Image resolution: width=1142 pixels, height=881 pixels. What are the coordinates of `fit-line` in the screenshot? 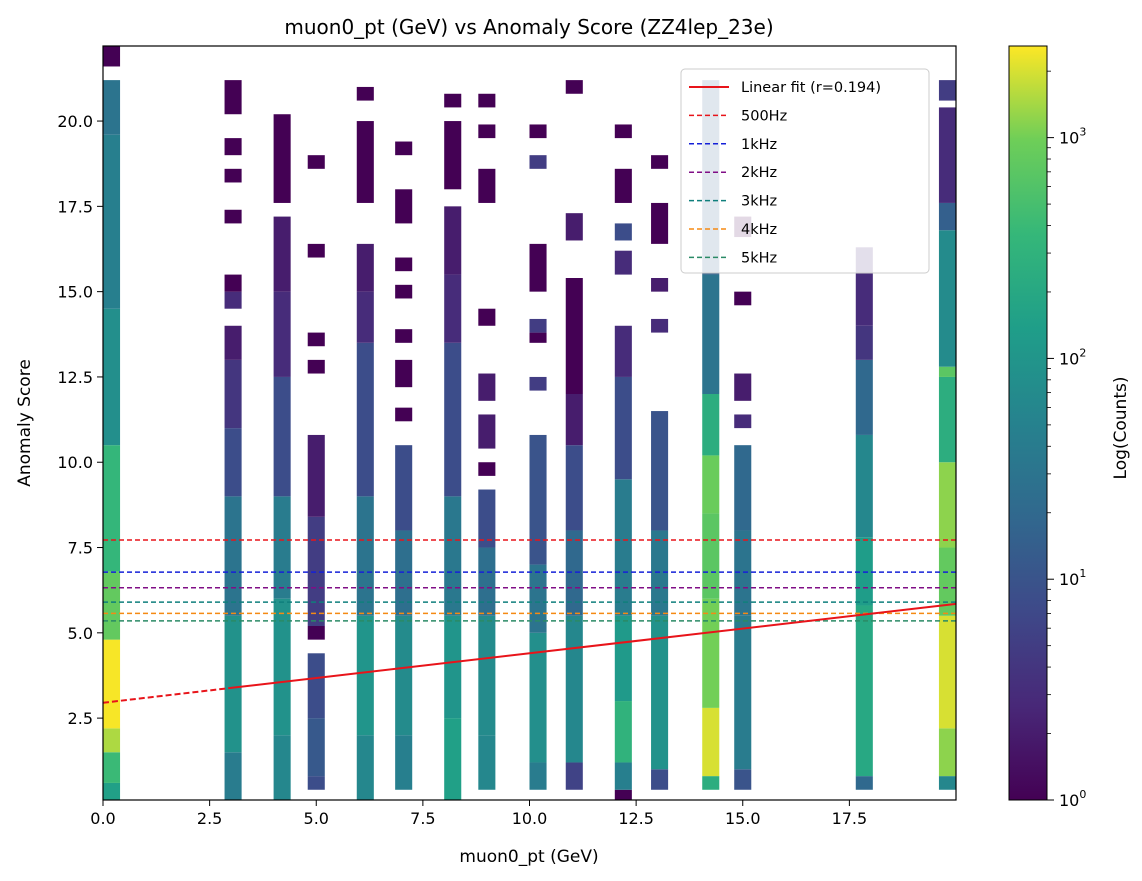 It's located at (529, 653).